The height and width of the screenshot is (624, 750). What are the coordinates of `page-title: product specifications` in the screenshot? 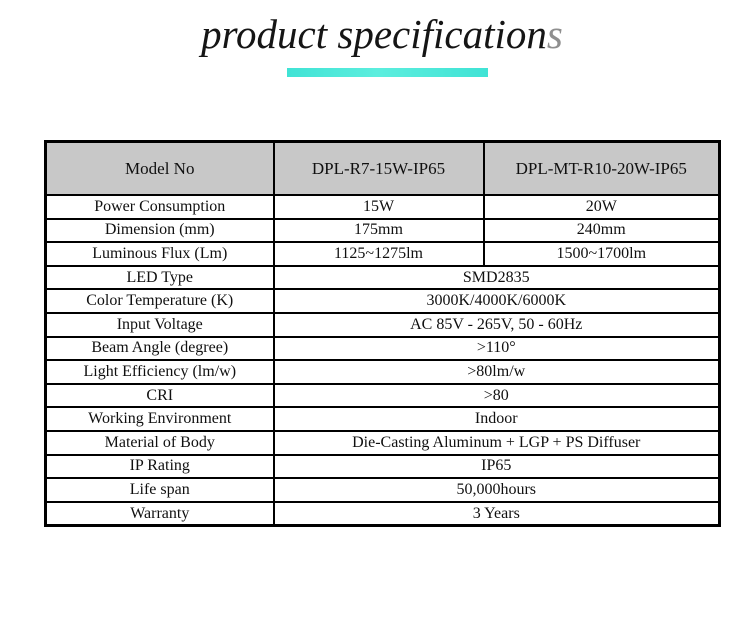 It's located at (382, 34).